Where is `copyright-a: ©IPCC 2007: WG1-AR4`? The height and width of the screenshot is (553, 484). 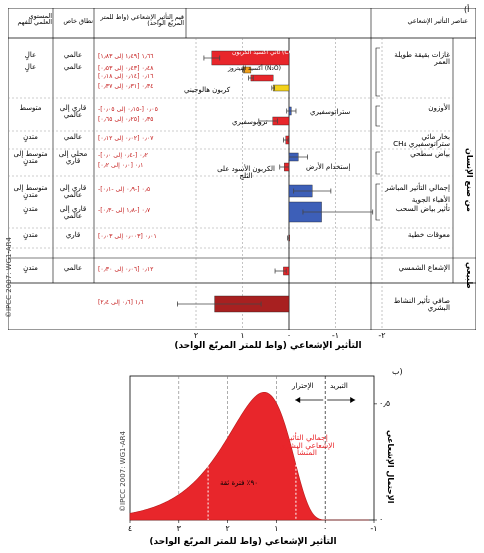 copyright-a: ©IPCC 2007: WG1-AR4 is located at coordinates (9, 277).